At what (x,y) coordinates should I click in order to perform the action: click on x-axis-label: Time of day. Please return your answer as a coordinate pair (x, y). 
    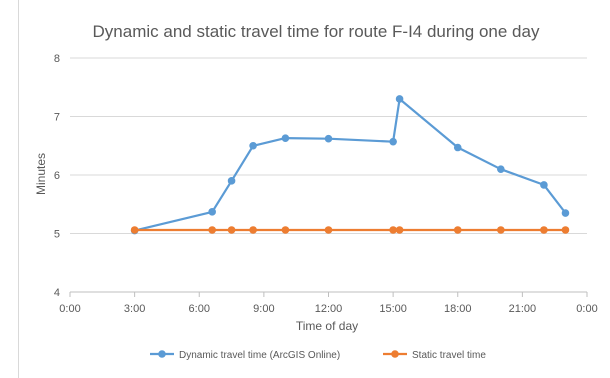
    Looking at the image, I should click on (327, 326).